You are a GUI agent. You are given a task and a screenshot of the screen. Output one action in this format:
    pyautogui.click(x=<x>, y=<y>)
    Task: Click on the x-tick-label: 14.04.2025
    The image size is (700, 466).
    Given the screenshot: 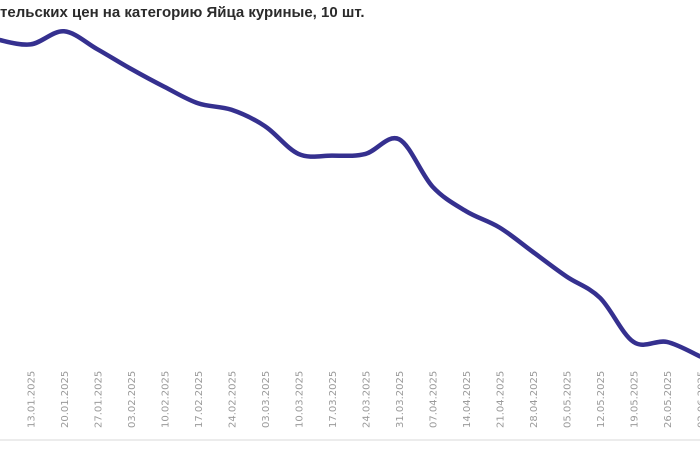 What is the action you would take?
    pyautogui.click(x=467, y=399)
    